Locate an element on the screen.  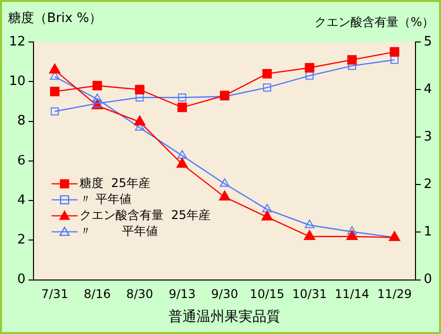
x-tick-label: 11/14 is located at coordinates (352, 294).